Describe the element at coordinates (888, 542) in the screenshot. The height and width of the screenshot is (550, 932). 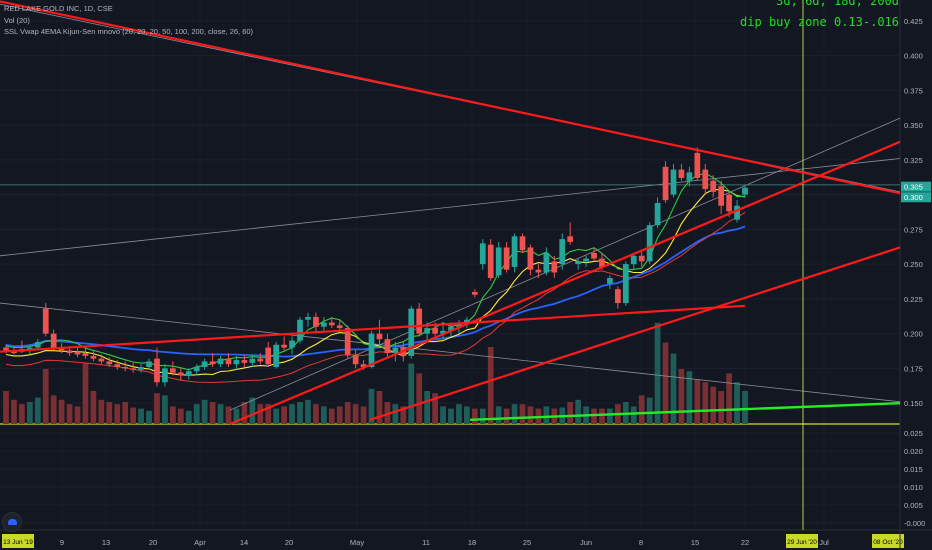
I see `time-highlight-label-2: 08 Oct '20` at that location.